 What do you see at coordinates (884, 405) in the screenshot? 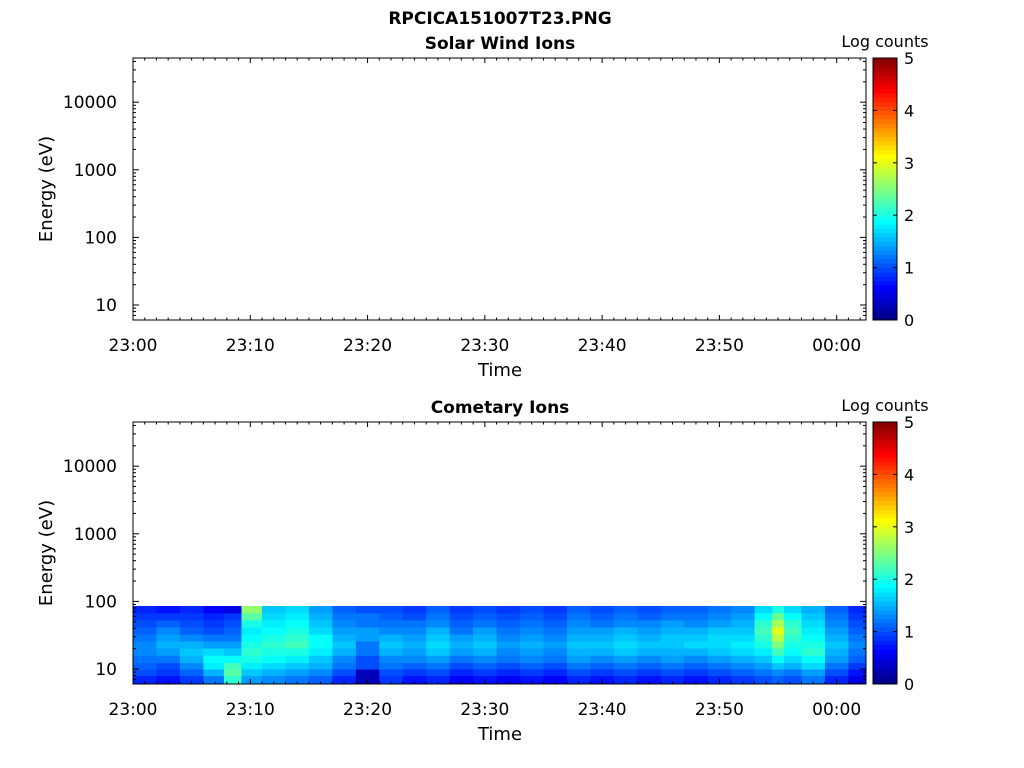
I see `colorbar-label: Log counts` at bounding box center [884, 405].